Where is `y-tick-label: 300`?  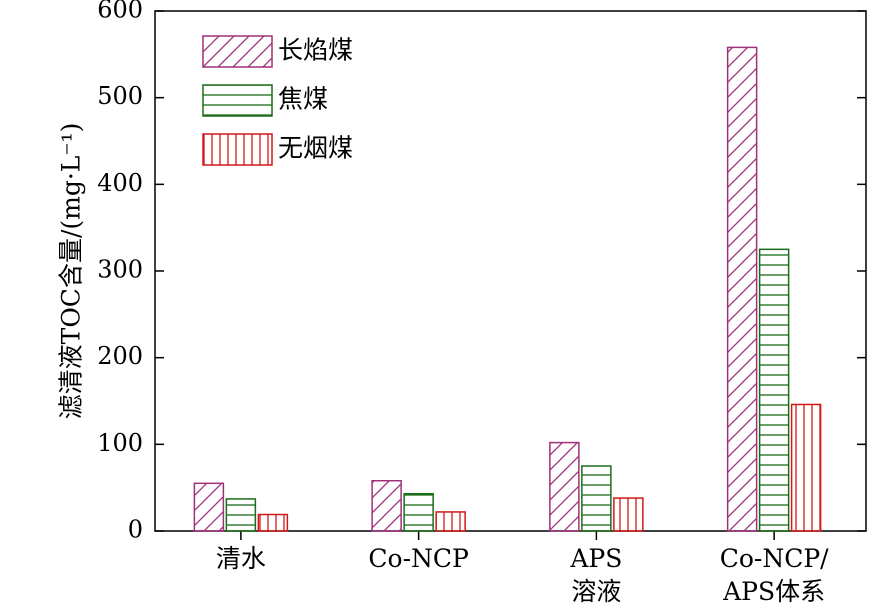 y-tick-label: 300 is located at coordinates (120, 270).